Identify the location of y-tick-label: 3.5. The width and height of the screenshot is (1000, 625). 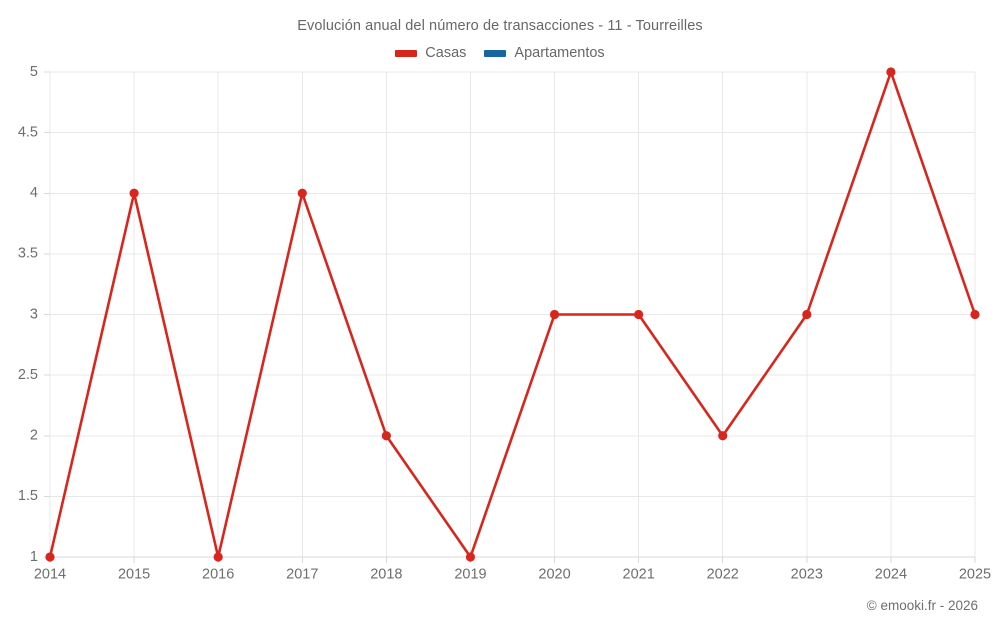
(28, 254).